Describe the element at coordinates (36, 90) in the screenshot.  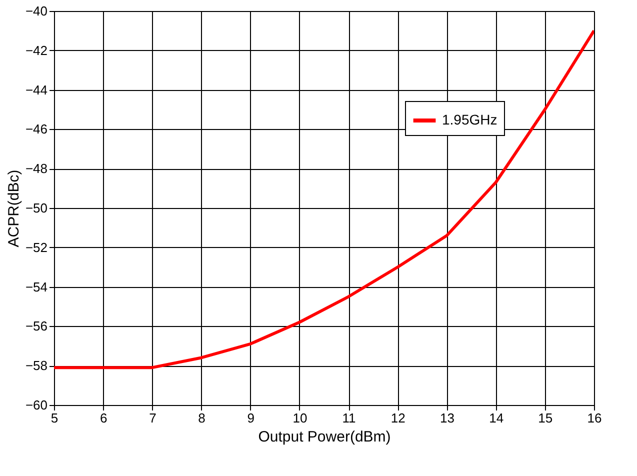
I see `y-tick-label: −44` at that location.